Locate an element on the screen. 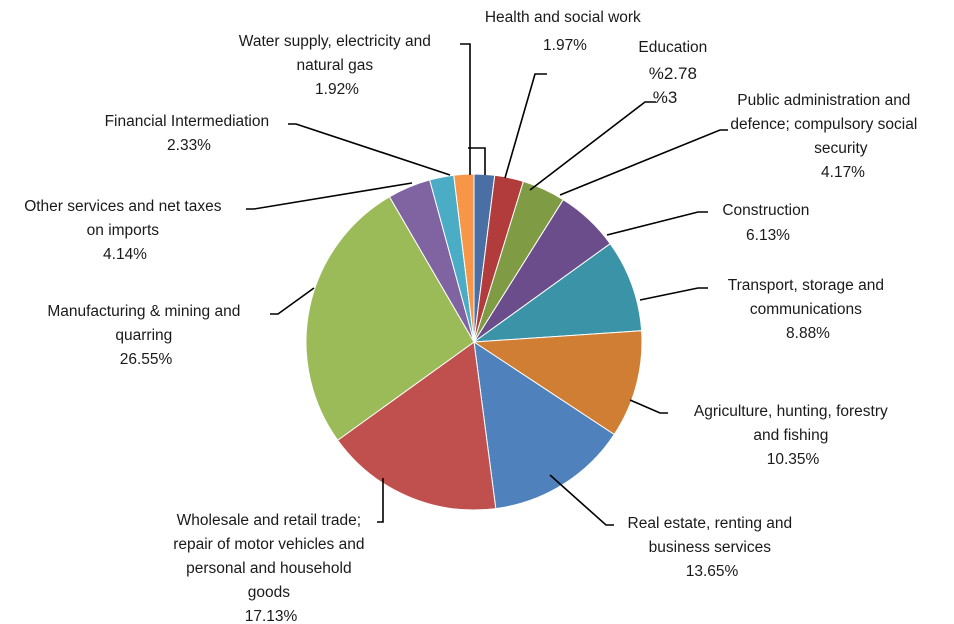  label-education-value2: %3 is located at coordinates (665, 97).